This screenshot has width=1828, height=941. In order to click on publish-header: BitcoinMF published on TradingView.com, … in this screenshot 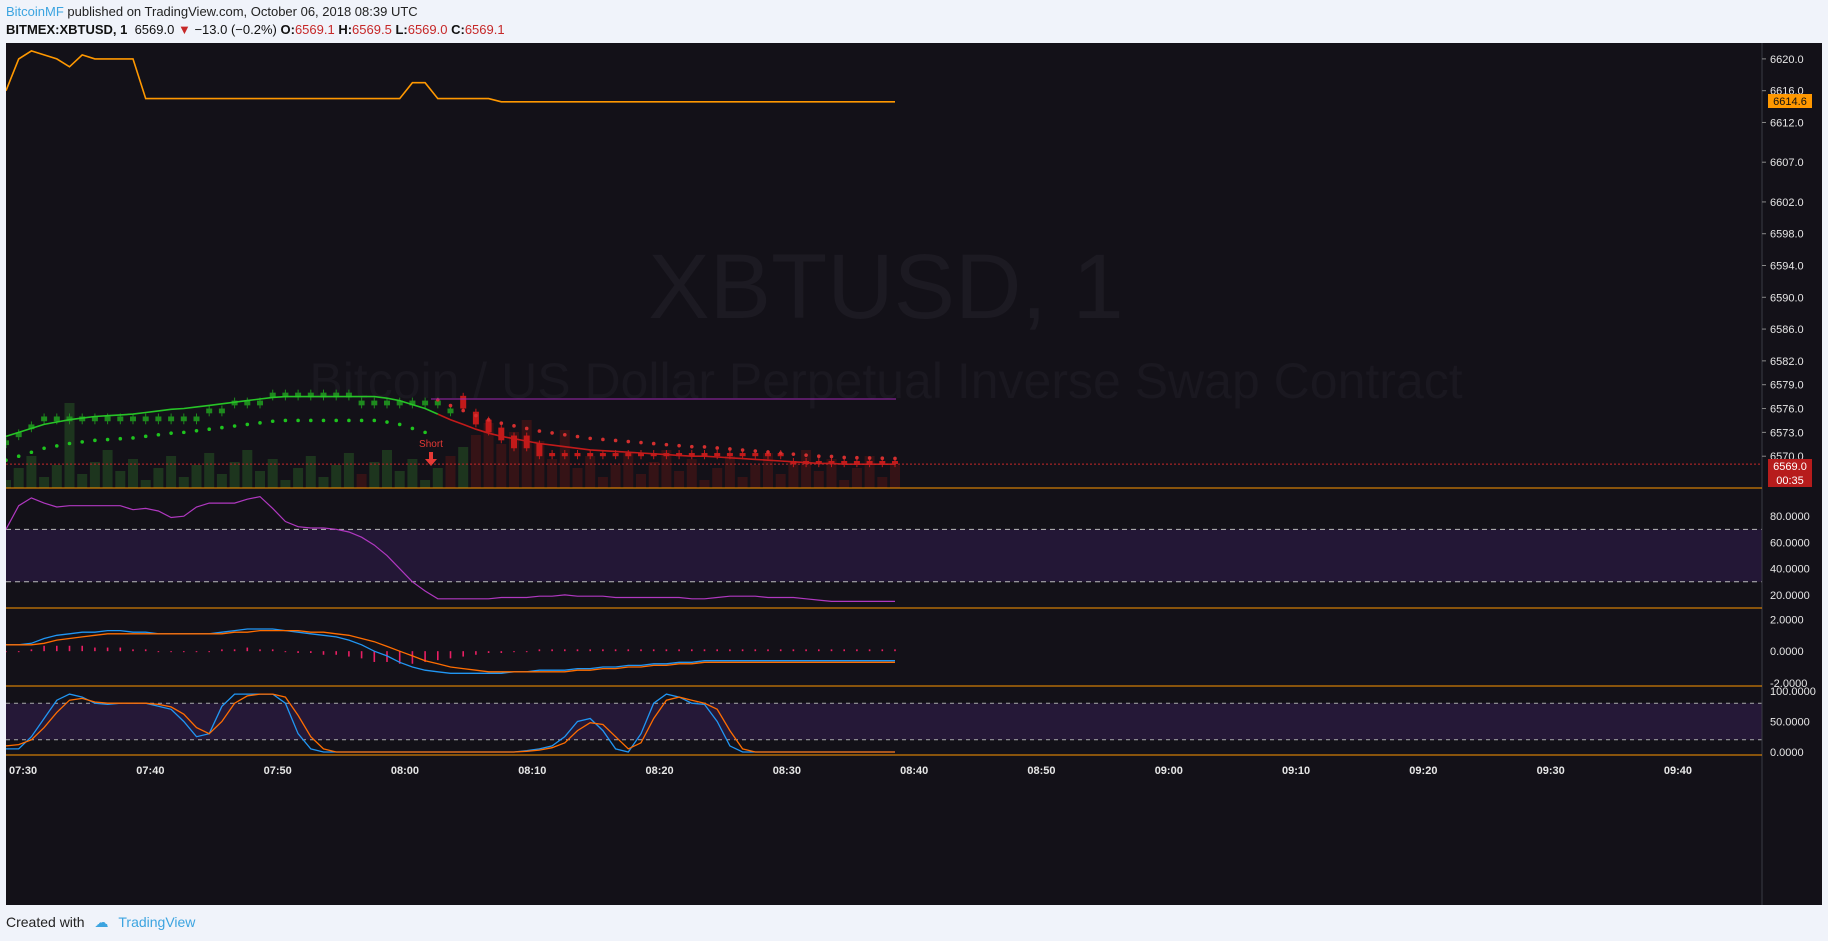, I will do `click(212, 11)`.